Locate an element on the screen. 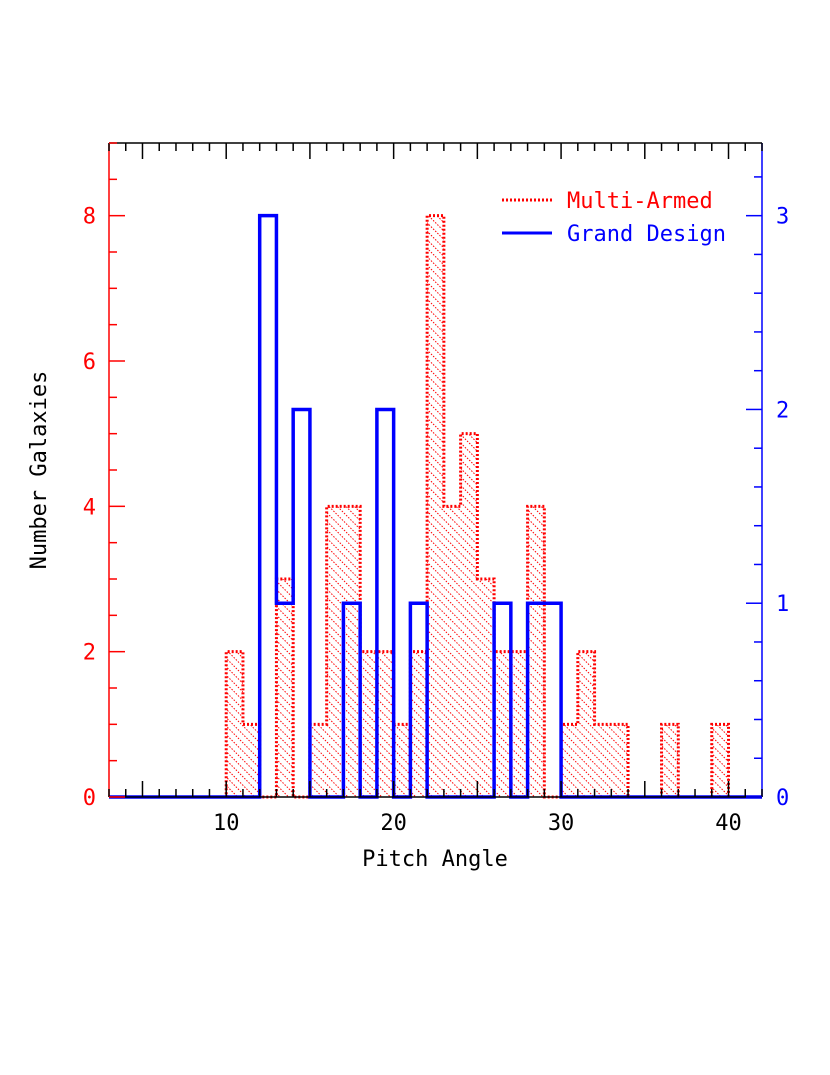 Image resolution: width=830 pixels, height=1075 pixels. legend-grand-design-label: Grand Design is located at coordinates (646, 234).